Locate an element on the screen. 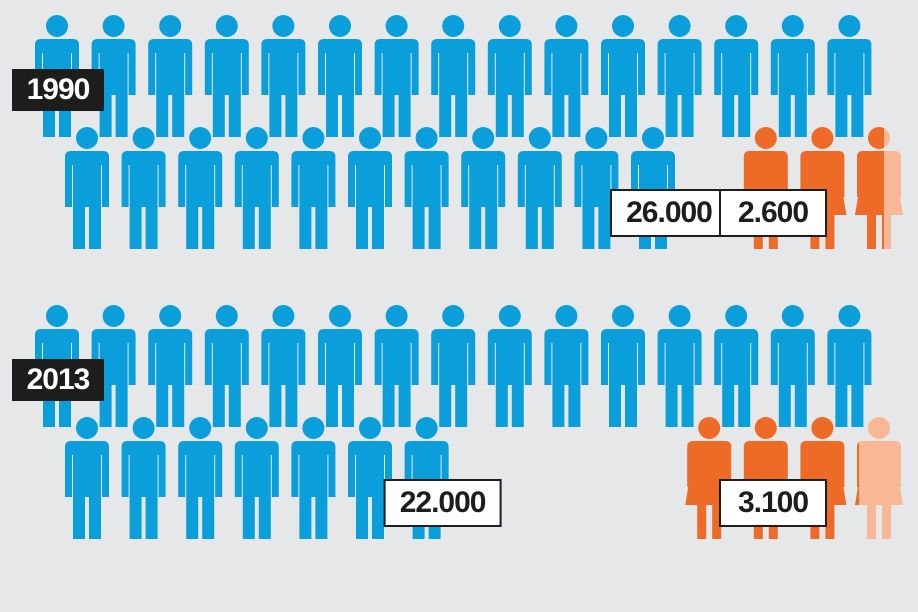 Image resolution: width=918 pixels, height=612 pixels. value-label: 26.000 is located at coordinates (669, 212).